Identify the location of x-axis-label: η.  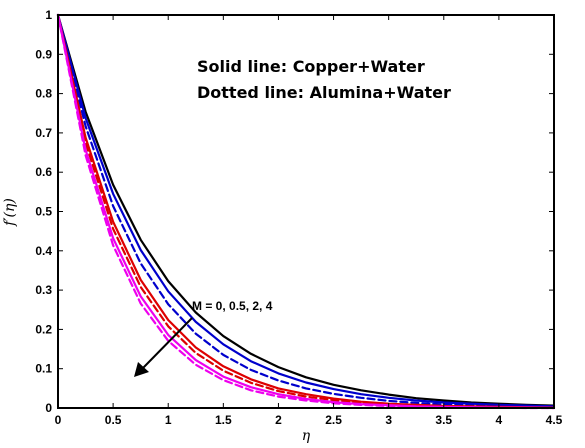
(306, 436).